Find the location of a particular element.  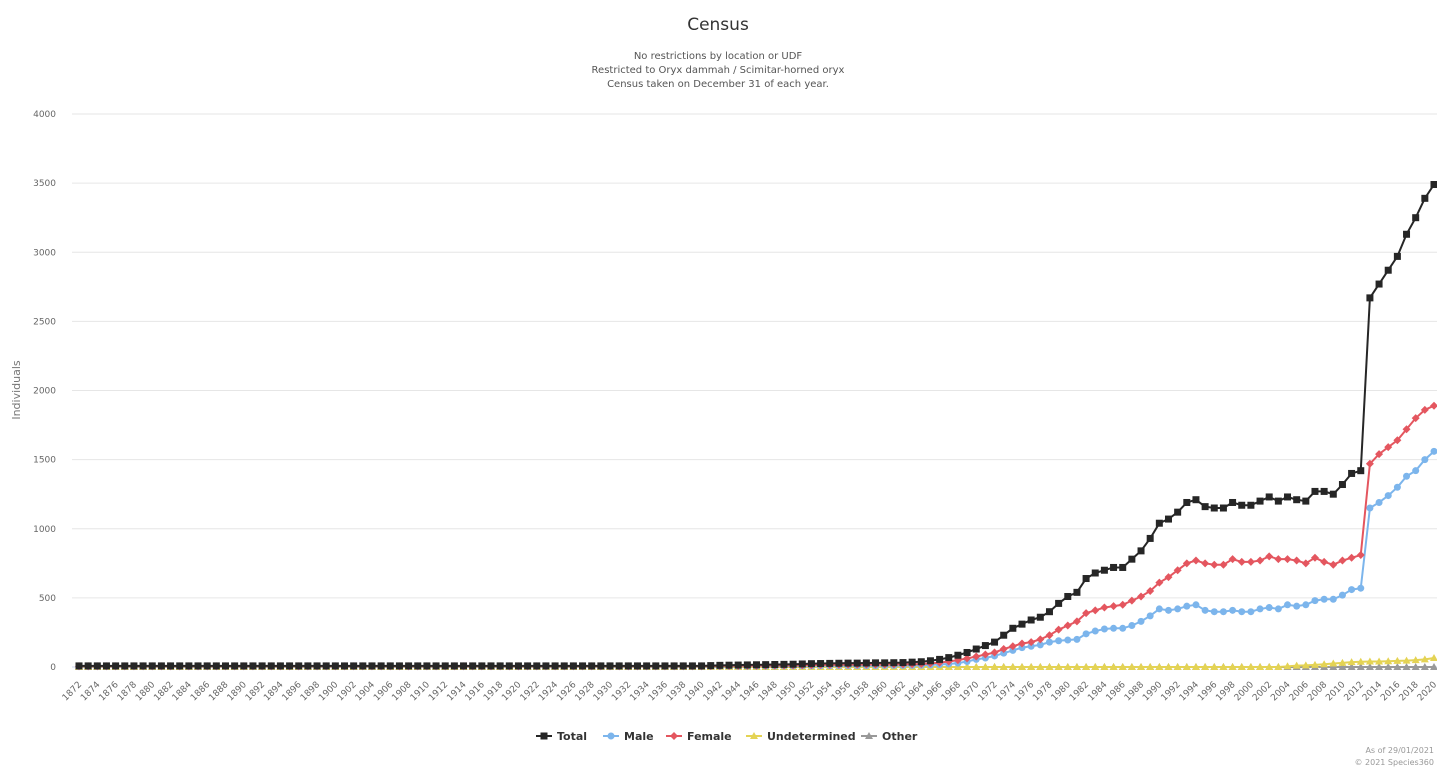

point-total-1981 is located at coordinates (1077, 592).